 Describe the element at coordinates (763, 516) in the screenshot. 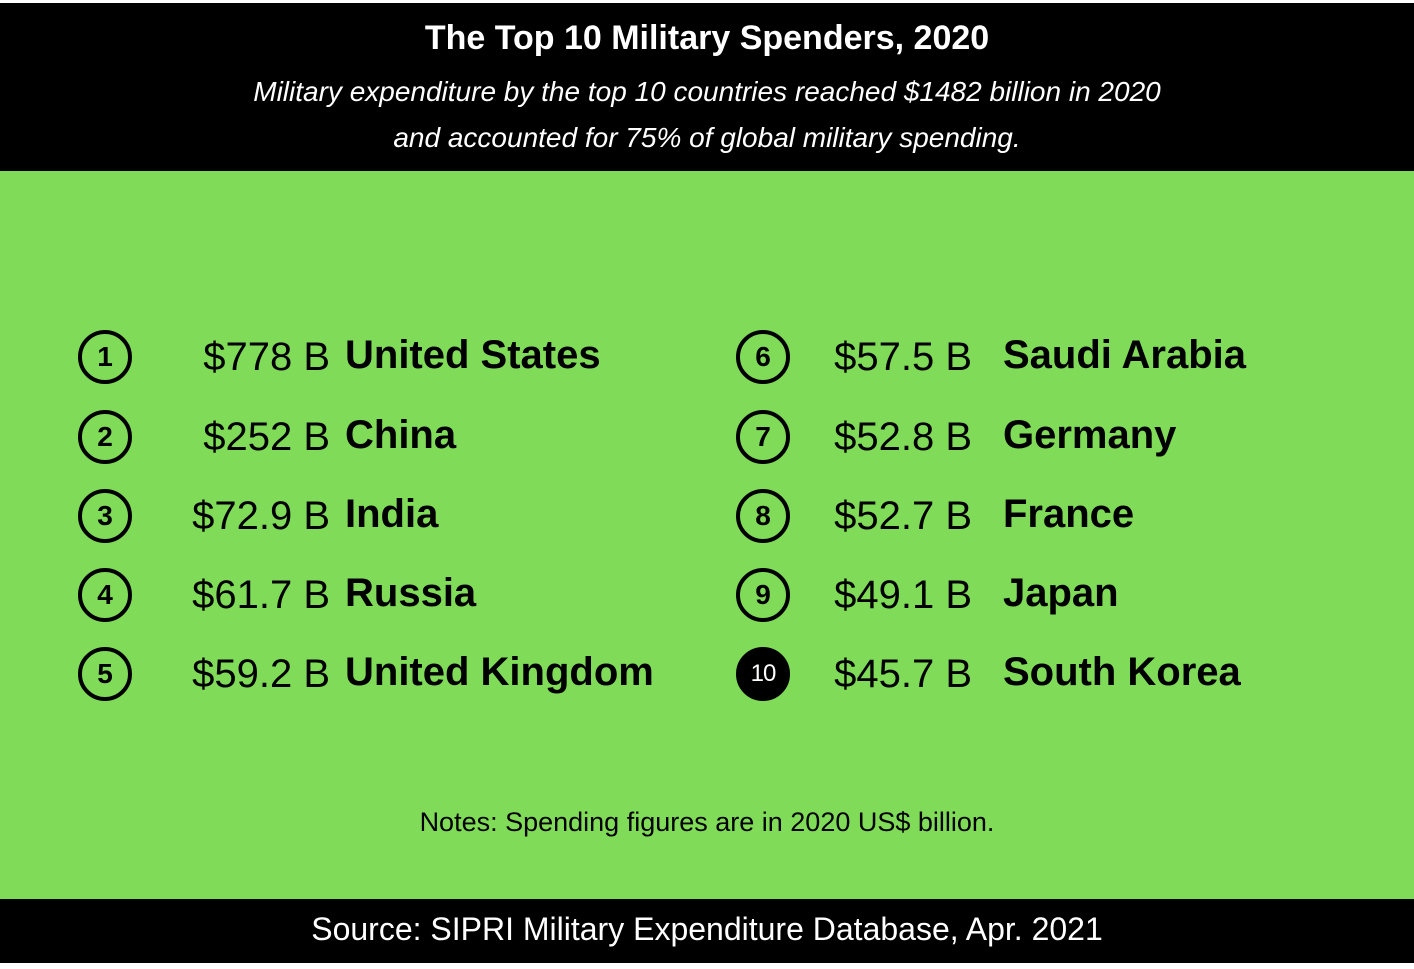

I see `rank-badge: 8` at that location.